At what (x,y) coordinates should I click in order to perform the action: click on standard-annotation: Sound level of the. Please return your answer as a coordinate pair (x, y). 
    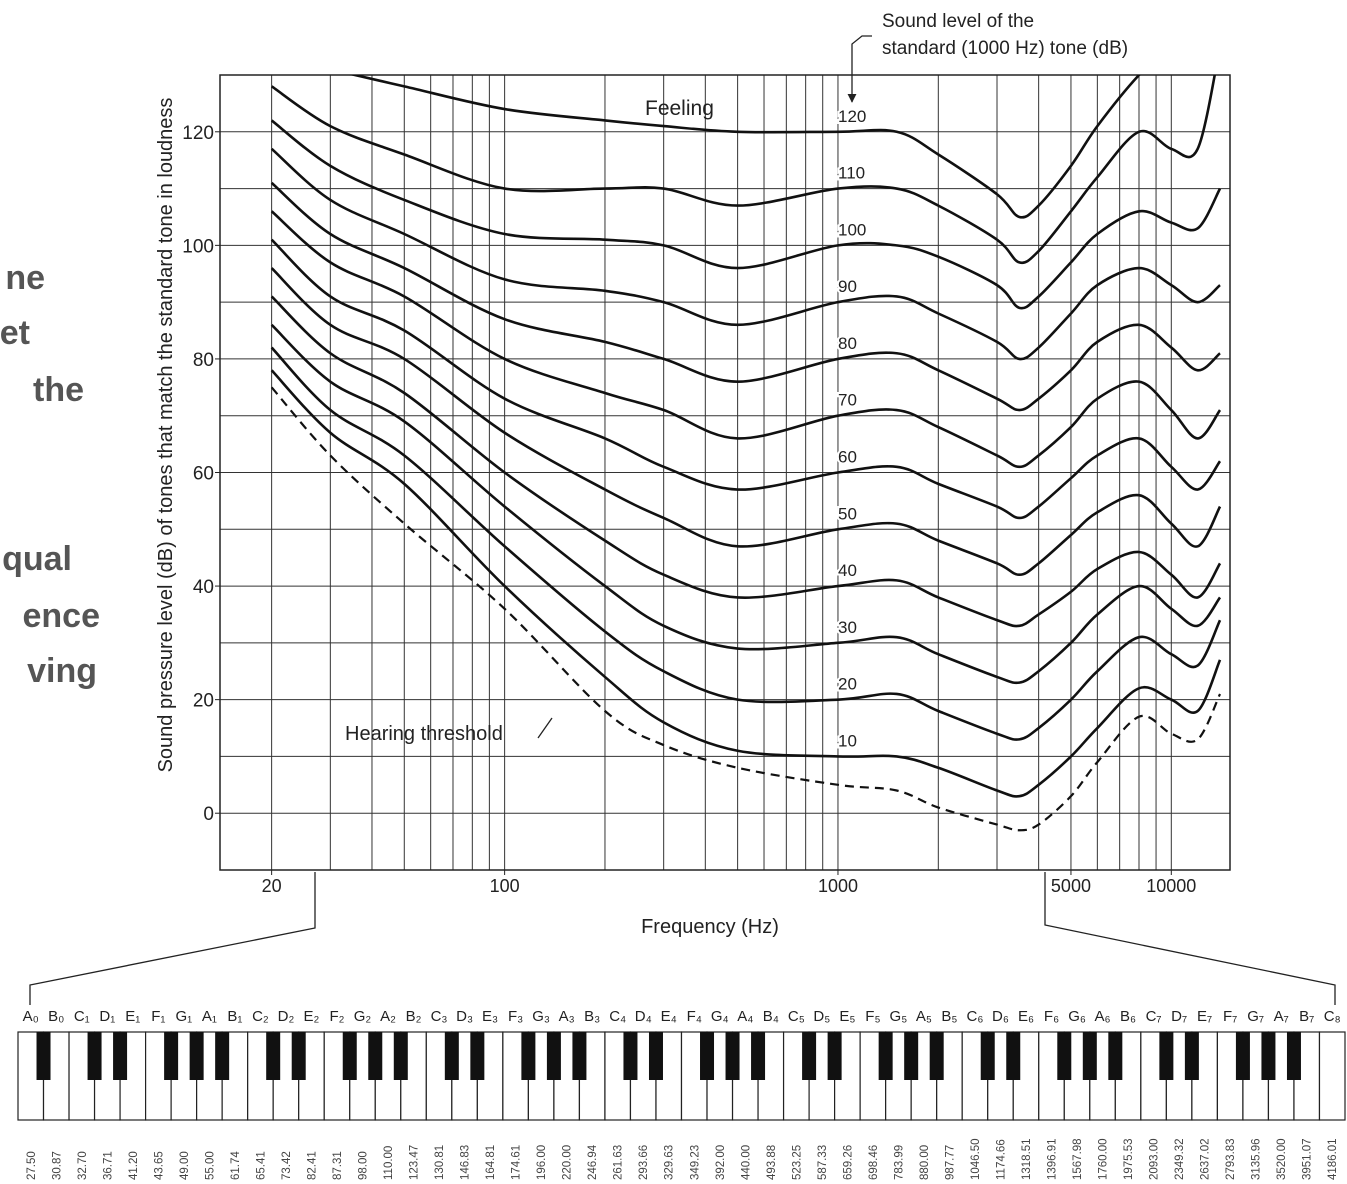
    Looking at the image, I should click on (958, 21).